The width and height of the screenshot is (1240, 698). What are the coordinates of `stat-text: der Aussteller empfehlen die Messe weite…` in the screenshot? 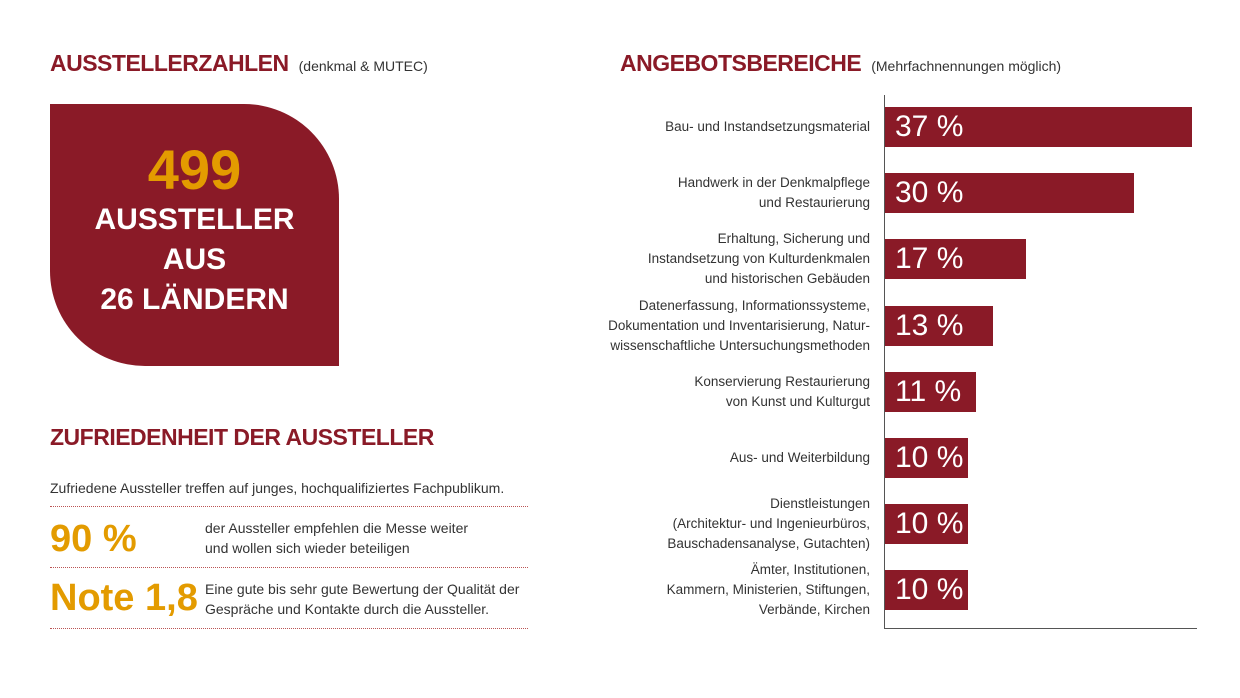 It's located at (337, 528).